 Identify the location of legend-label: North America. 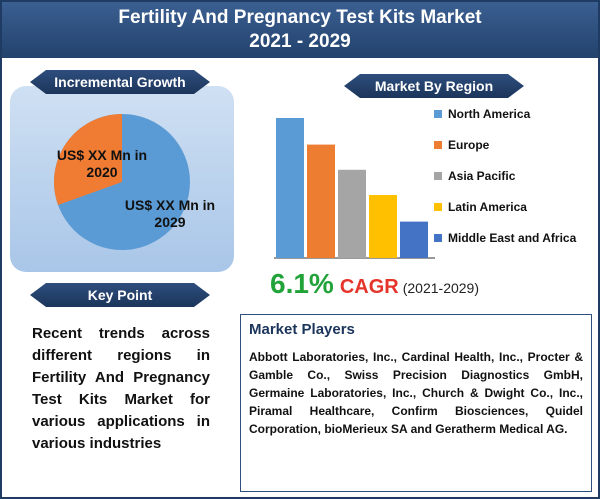
(489, 114).